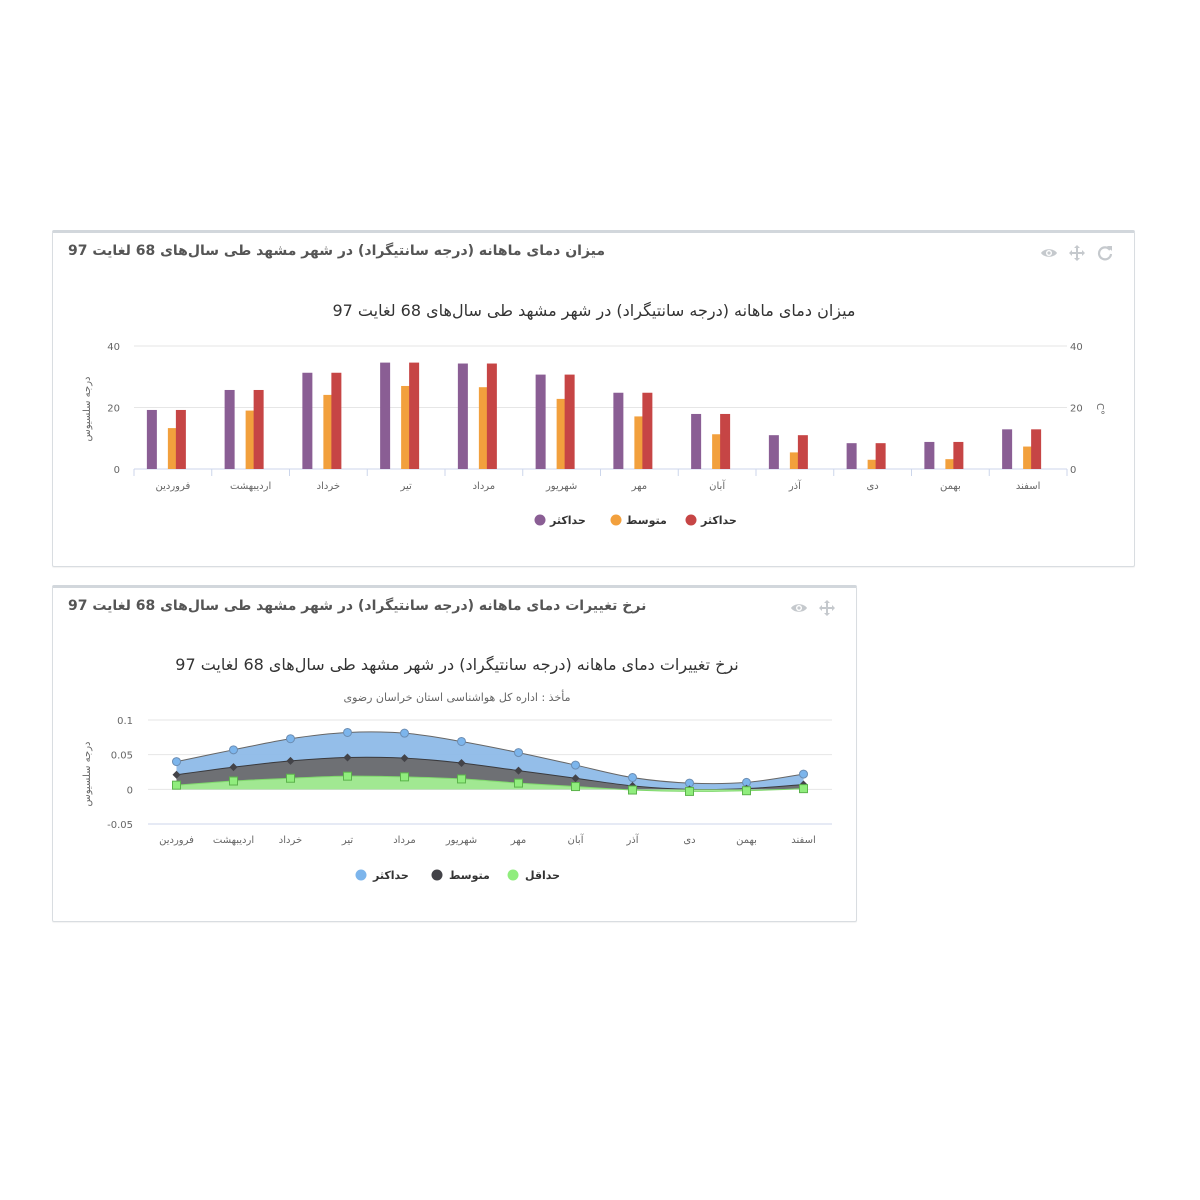  What do you see at coordinates (233, 840) in the screenshot?
I see `x-tick-label: اردیبهشت` at bounding box center [233, 840].